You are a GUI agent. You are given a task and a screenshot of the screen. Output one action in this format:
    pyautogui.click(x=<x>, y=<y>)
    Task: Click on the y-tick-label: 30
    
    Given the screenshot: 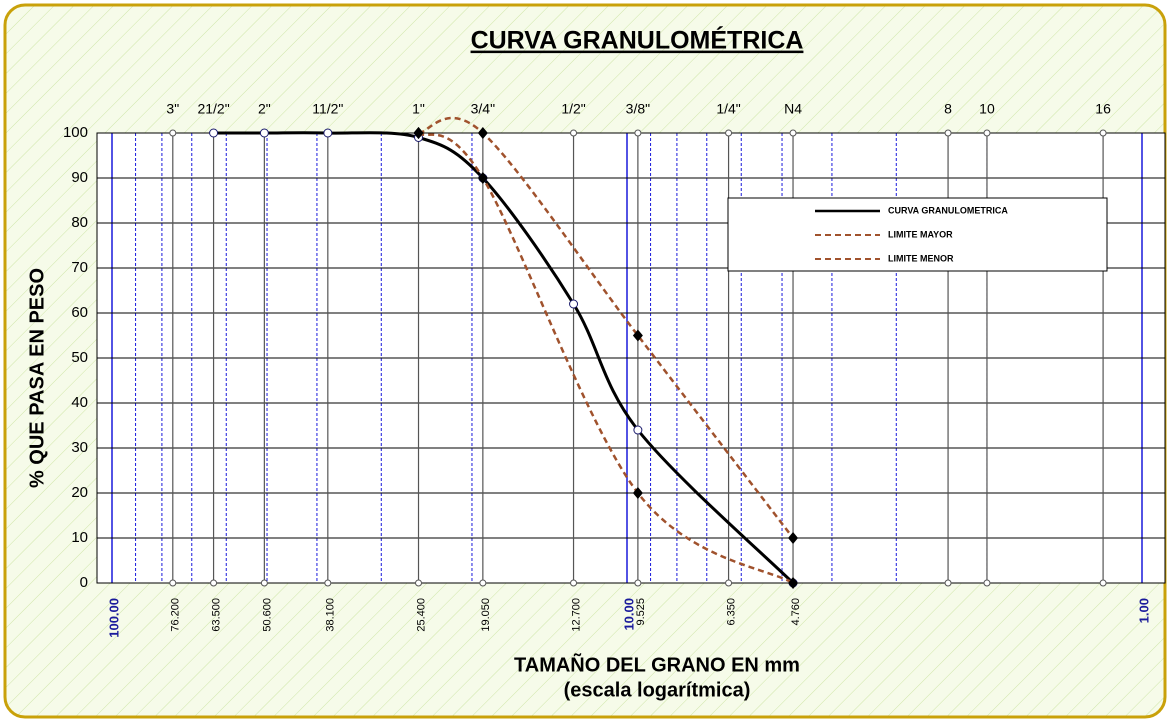 What is the action you would take?
    pyautogui.click(x=79, y=447)
    